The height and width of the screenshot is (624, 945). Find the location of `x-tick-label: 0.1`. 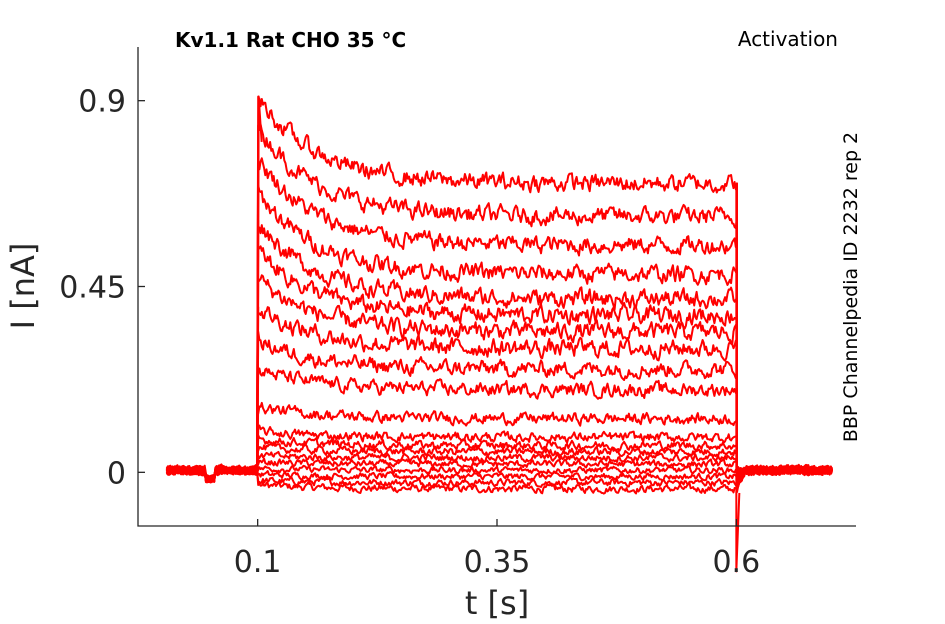

x-tick-label: 0.1 is located at coordinates (258, 562).